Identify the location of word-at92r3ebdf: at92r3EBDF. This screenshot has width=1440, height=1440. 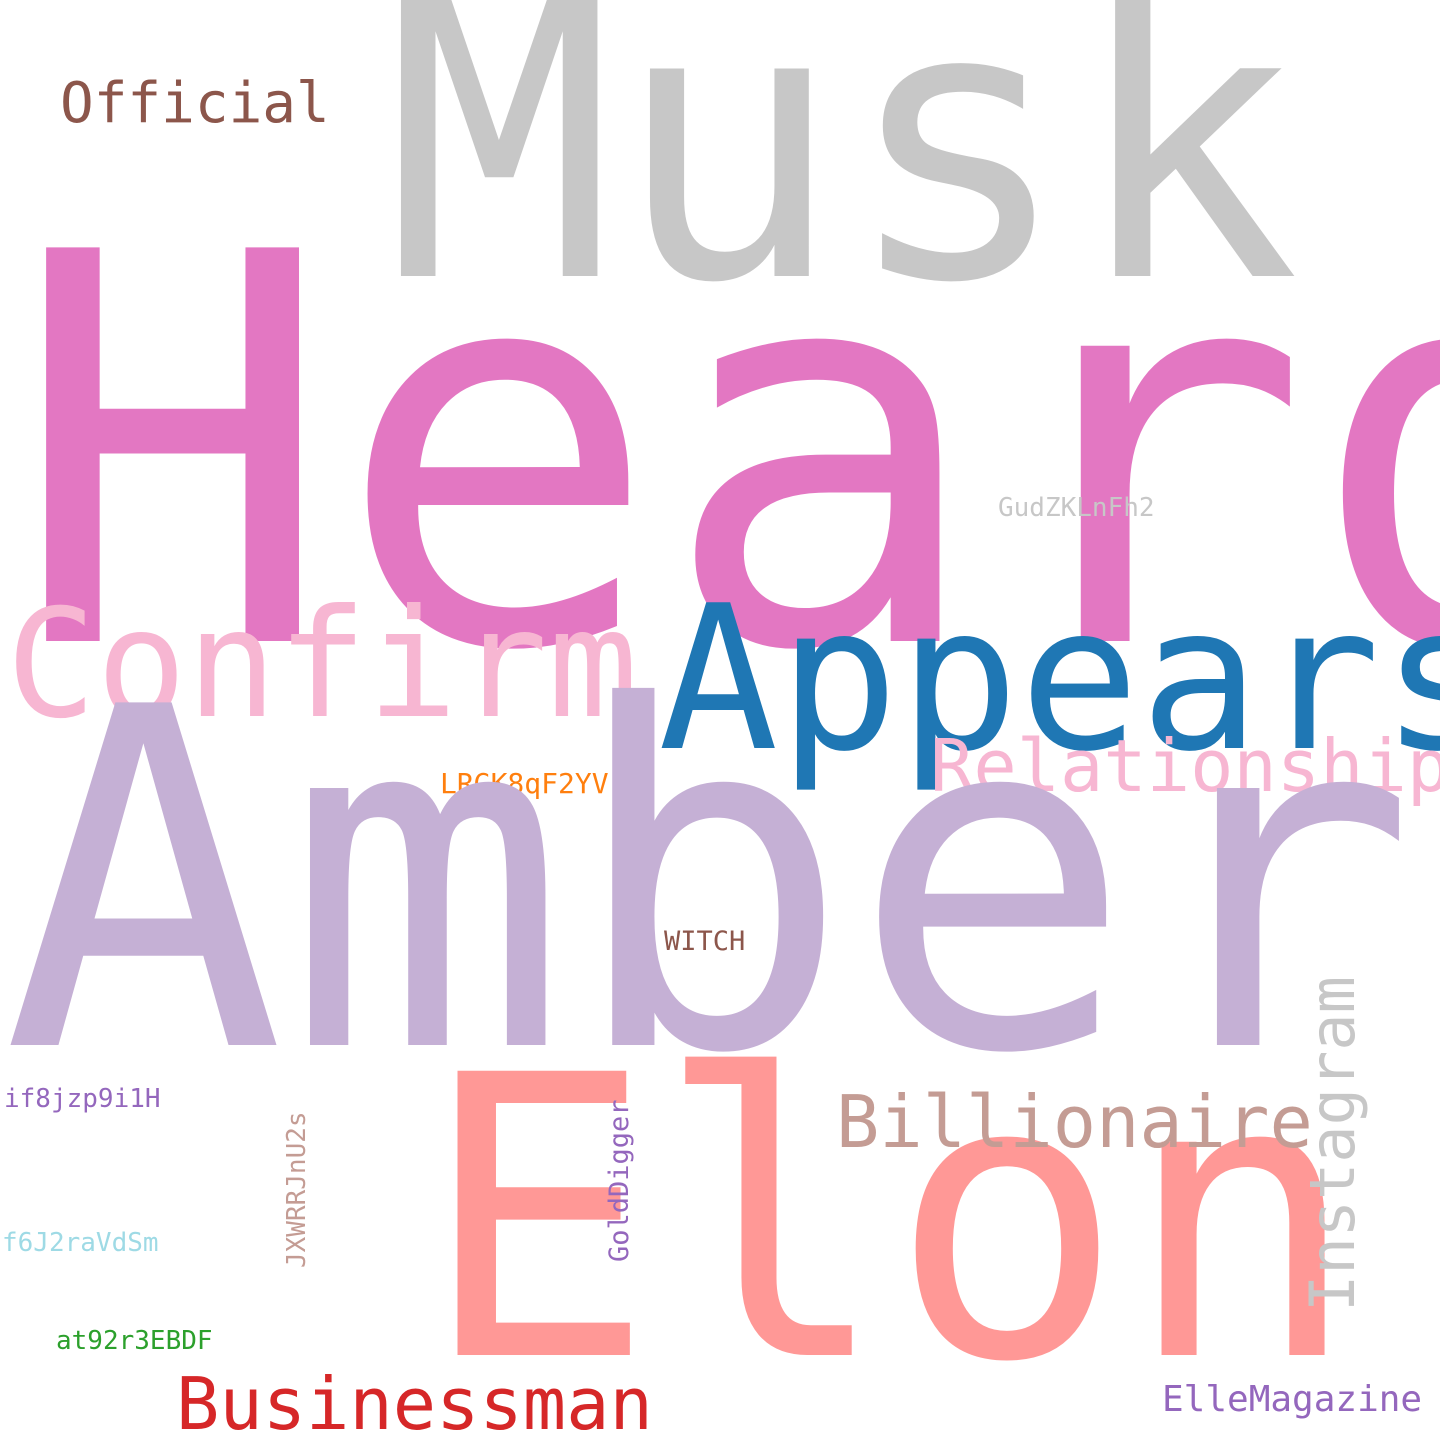
(134, 1341).